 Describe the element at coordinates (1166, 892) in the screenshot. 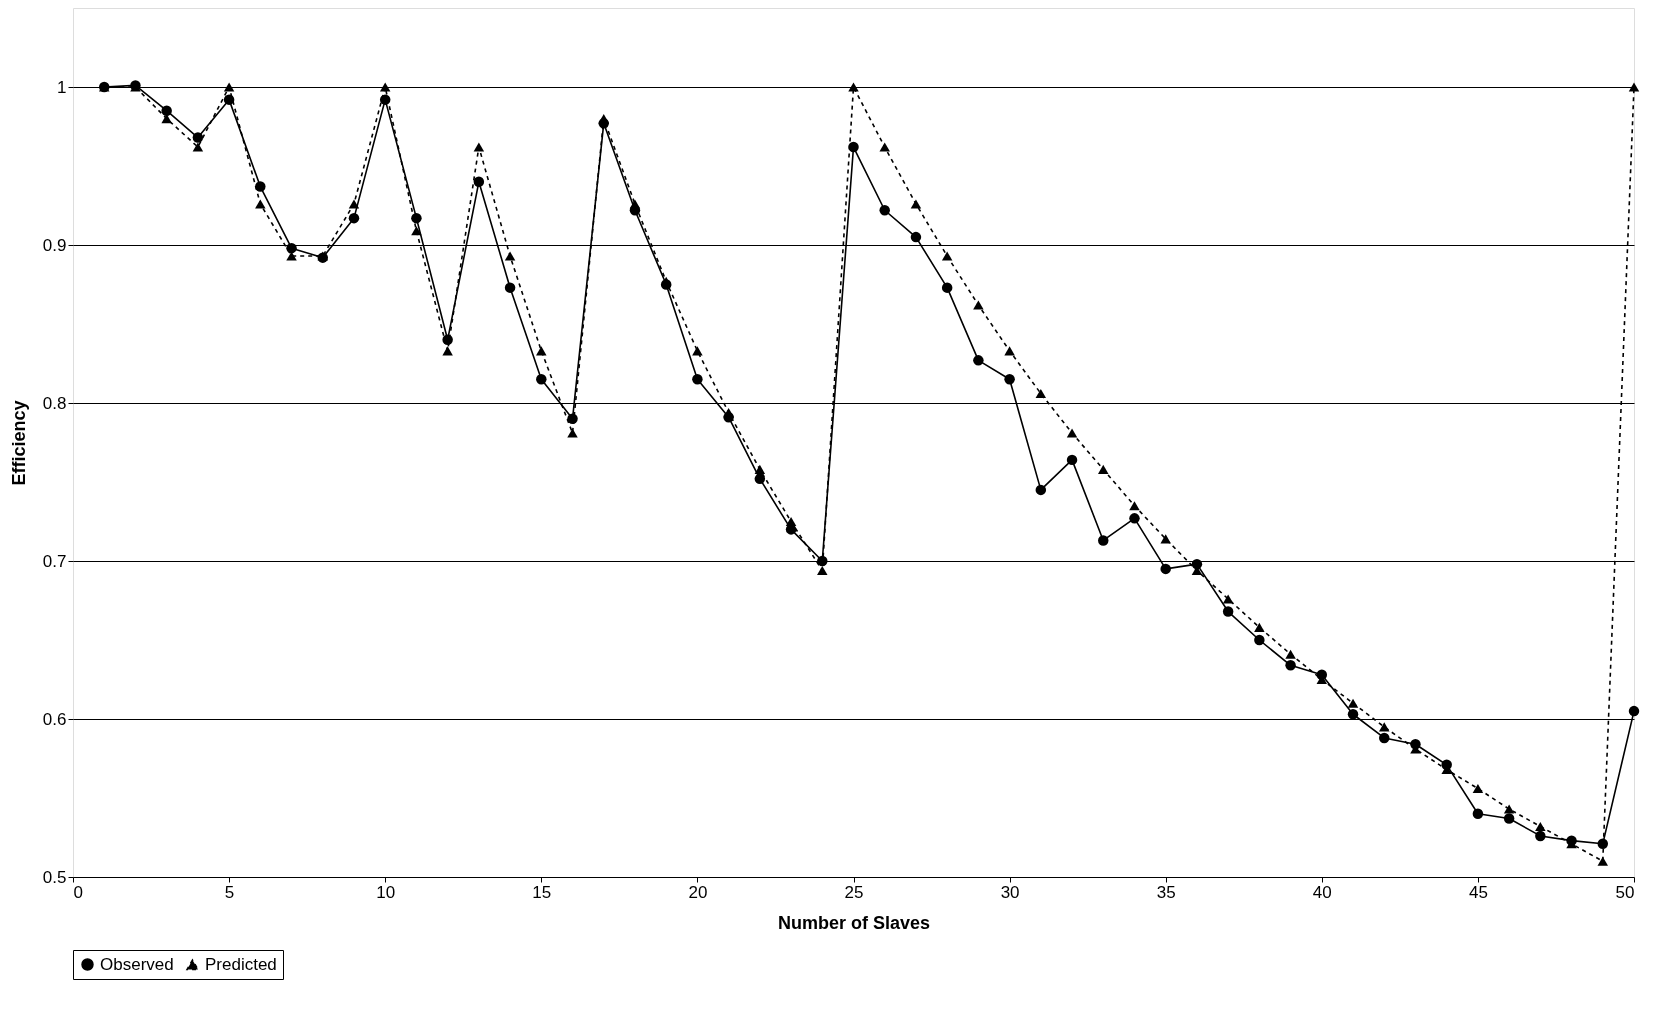

I see `x-tick-label: 35` at that location.